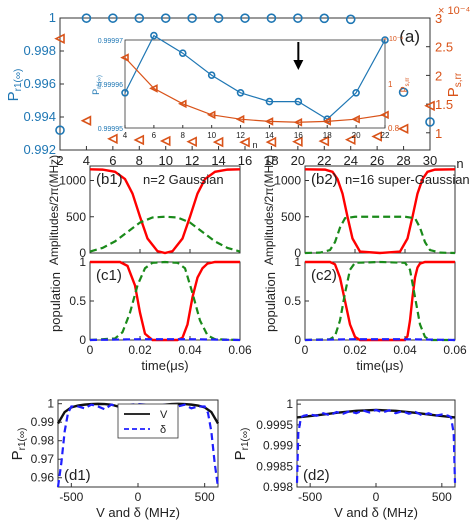  I want to click on legend-label-v: V, so click(164, 415).